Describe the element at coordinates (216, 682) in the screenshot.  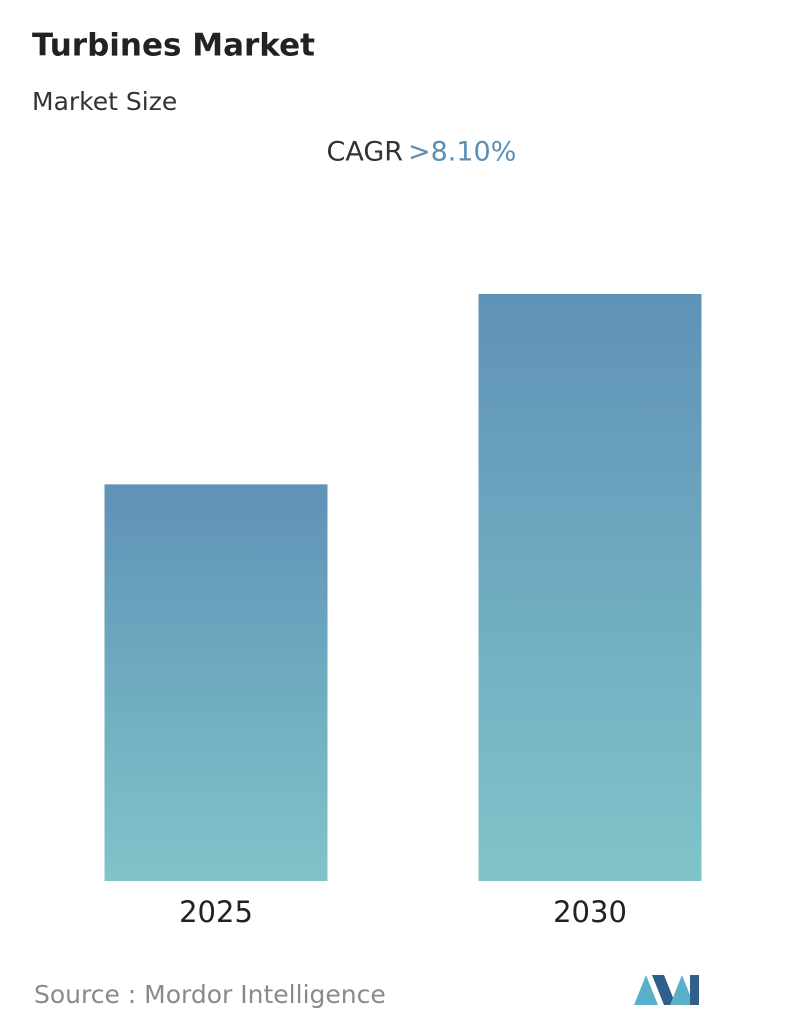
I see `bar` at that location.